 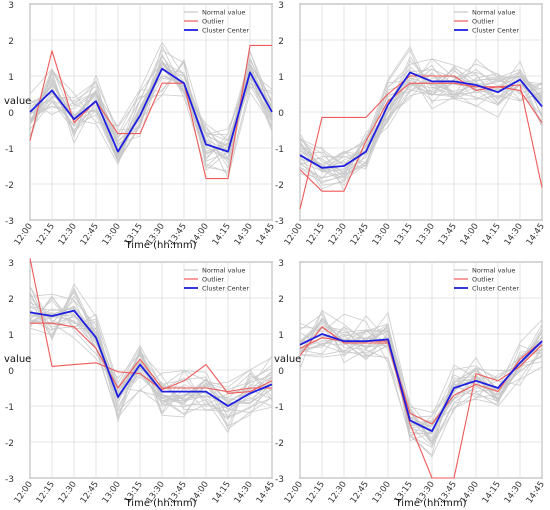 What do you see at coordinates (404, 235) in the screenshot?
I see `x-tick-label: 13:15` at bounding box center [404, 235].